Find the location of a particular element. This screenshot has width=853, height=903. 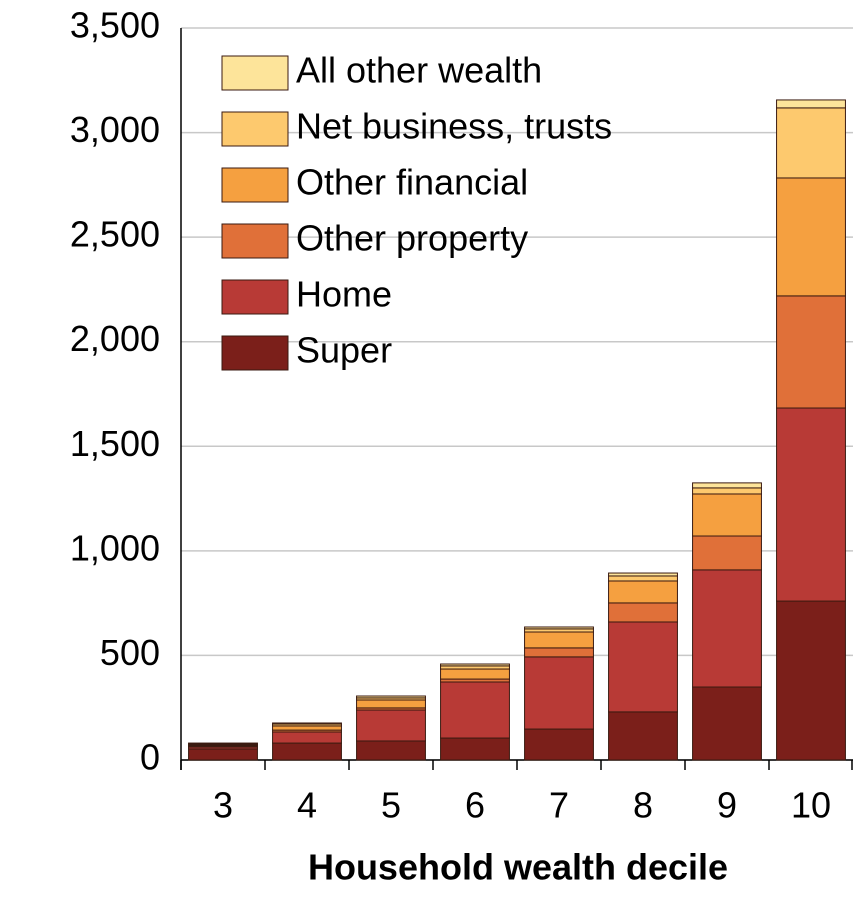

x-tick-label: 3 is located at coordinates (223, 805).